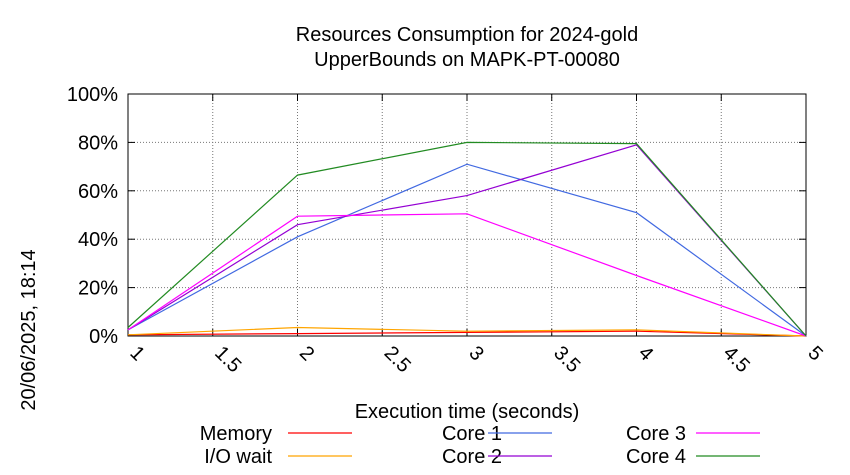 The width and height of the screenshot is (850, 475). I want to click on x-axis-label: Execution time (seconds), so click(467, 412).